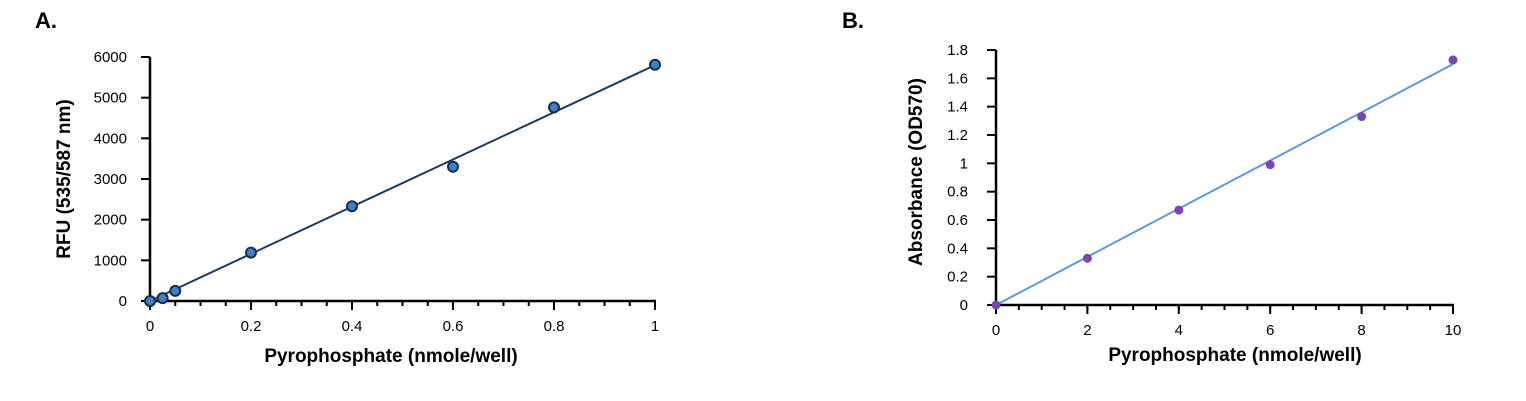  What do you see at coordinates (957, 277) in the screenshot?
I see `y-tick-label: 0.2` at bounding box center [957, 277].